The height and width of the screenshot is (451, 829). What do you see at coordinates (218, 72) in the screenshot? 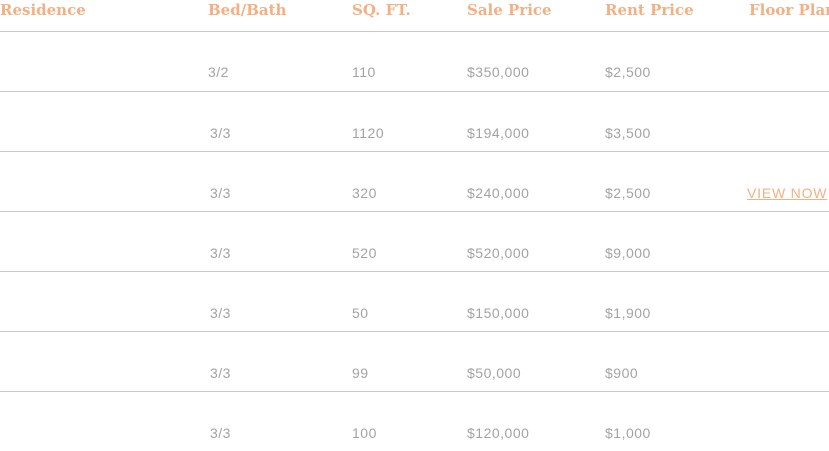
I see `cell-bed-bath: 3/2` at bounding box center [218, 72].